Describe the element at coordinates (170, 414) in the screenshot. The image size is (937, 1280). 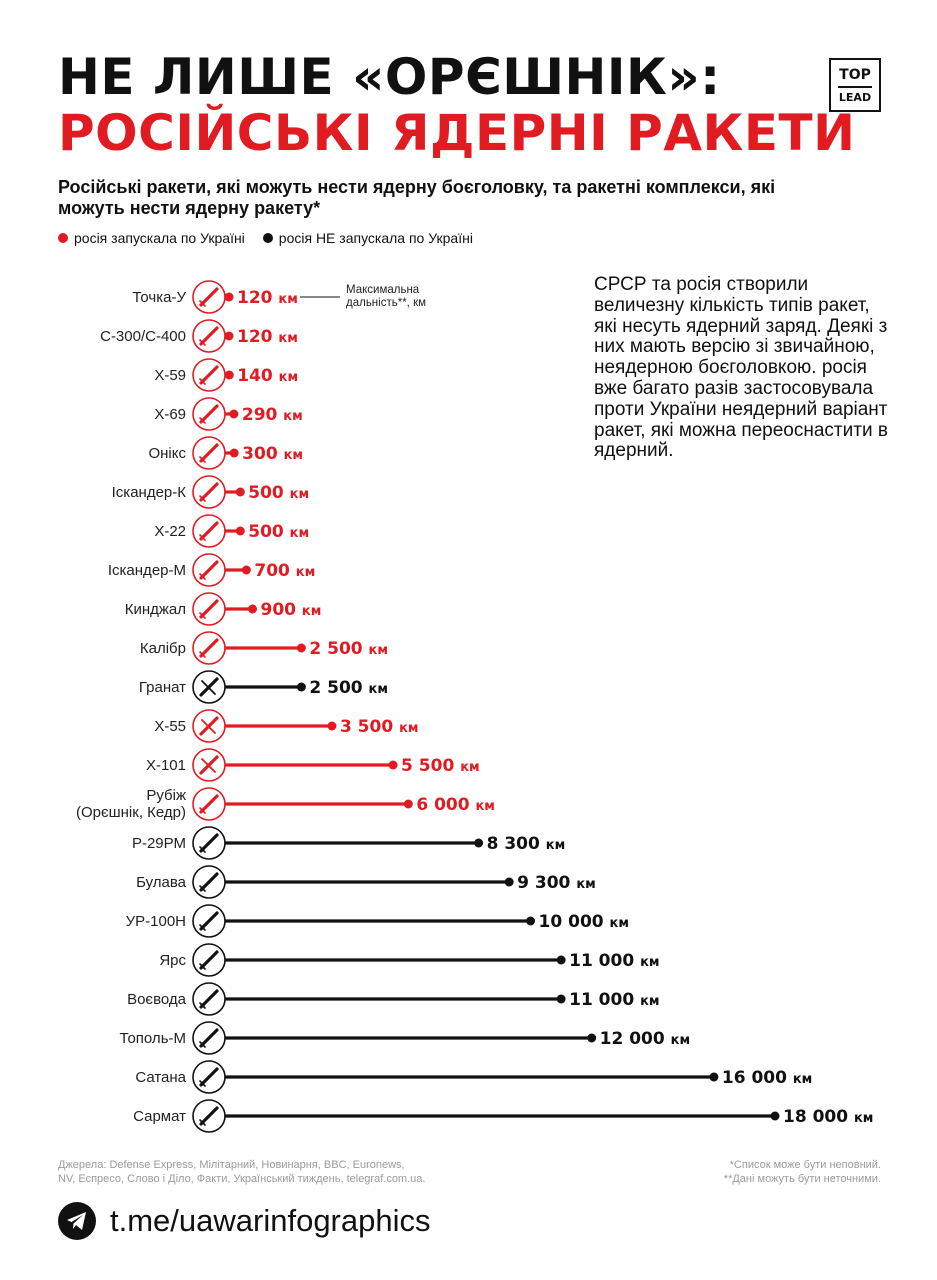
I see `category-label: Х-69` at that location.